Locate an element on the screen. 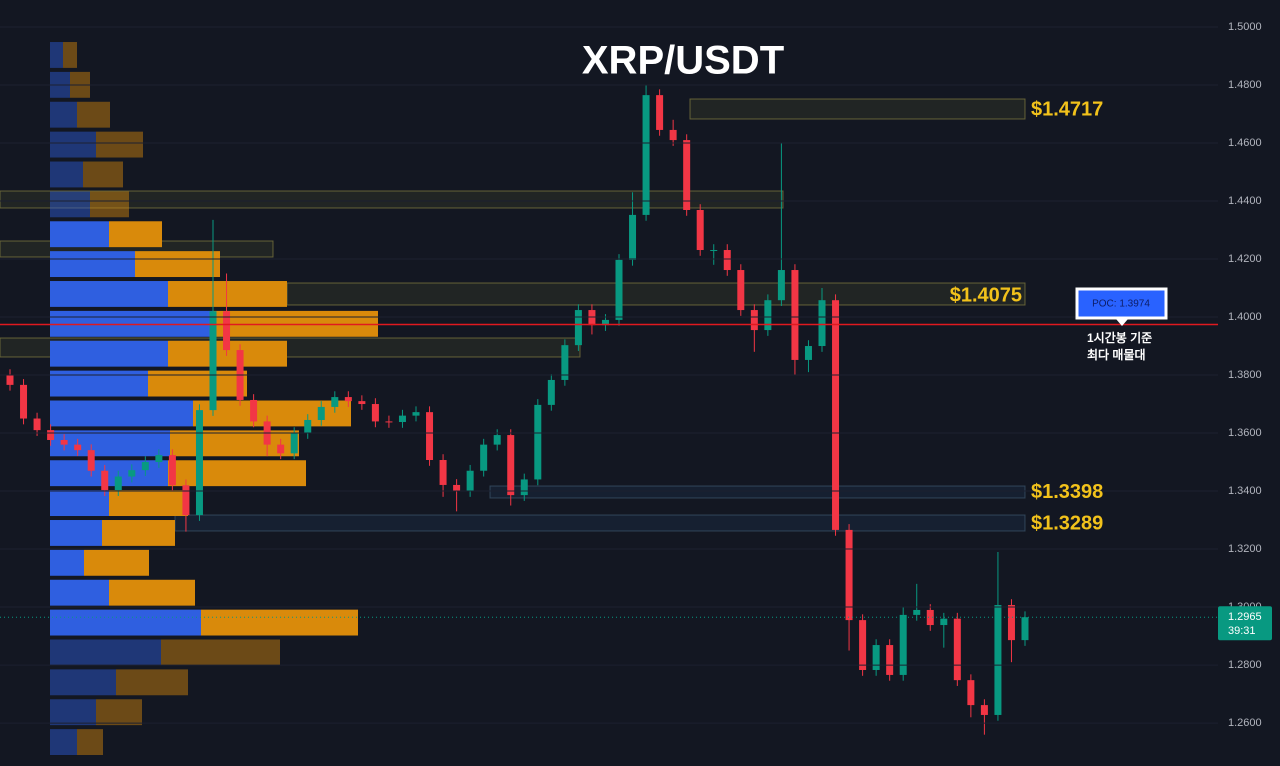  y-tick-label: 1.4600 is located at coordinates (1245, 143).